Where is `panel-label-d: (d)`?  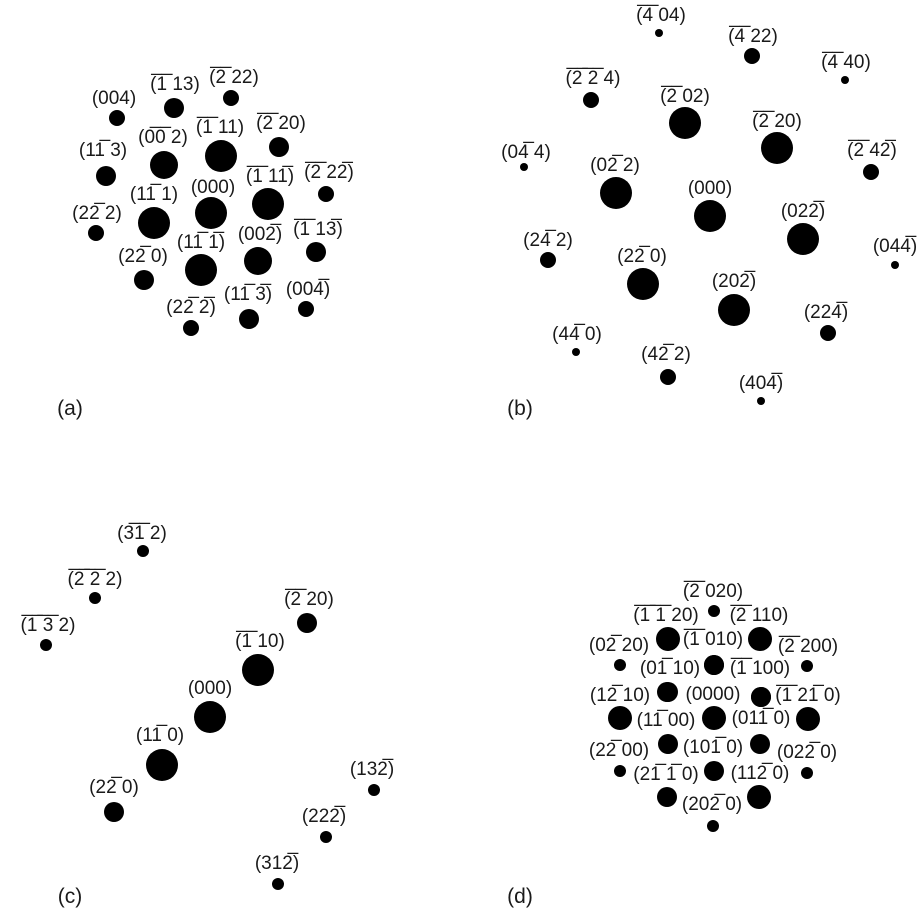 panel-label-d: (d) is located at coordinates (520, 896).